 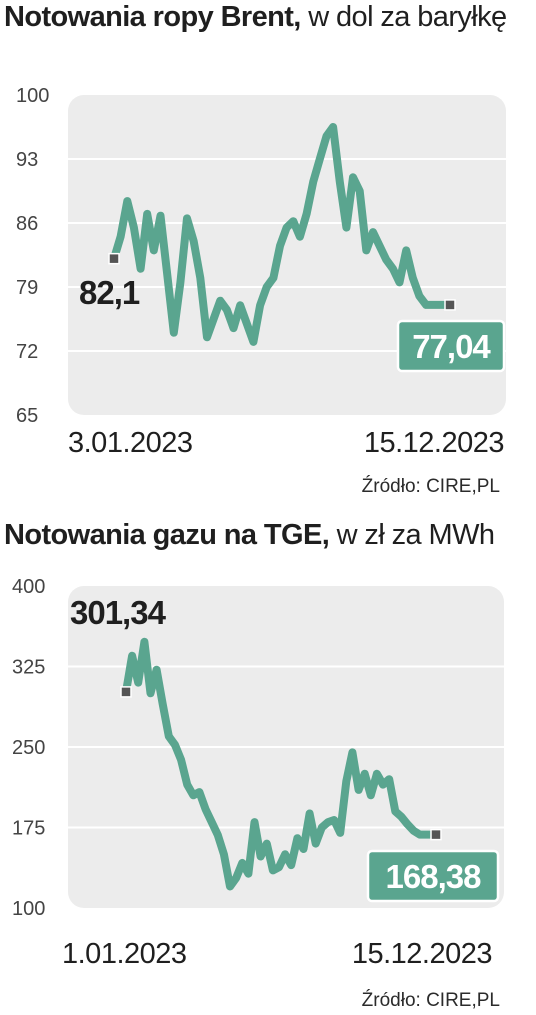 What do you see at coordinates (124, 954) in the screenshot?
I see `chart2-xtick-label: 1.01.2023` at bounding box center [124, 954].